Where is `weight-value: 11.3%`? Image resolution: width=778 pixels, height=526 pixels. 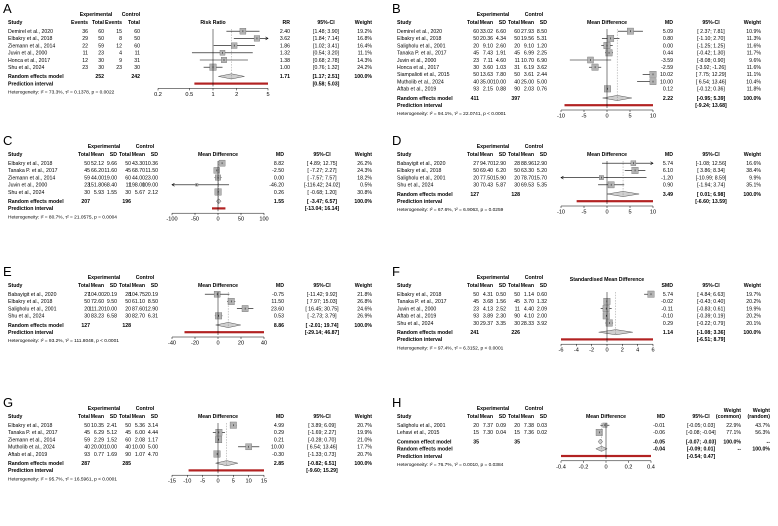 weight-value: 11.3% is located at coordinates (754, 39).